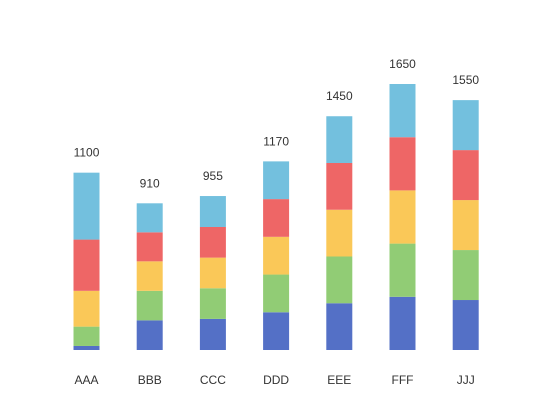 This screenshot has width=550, height=420. What do you see at coordinates (86, 380) in the screenshot?
I see `category-label-aaa: AAA` at bounding box center [86, 380].